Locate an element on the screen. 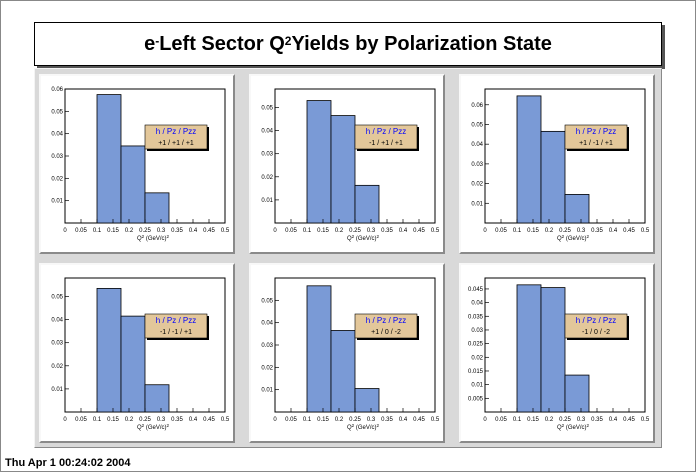 Image resolution: width=696 pixels, height=472 pixels. legend-value: +1 / +1 / +1 is located at coordinates (176, 143).